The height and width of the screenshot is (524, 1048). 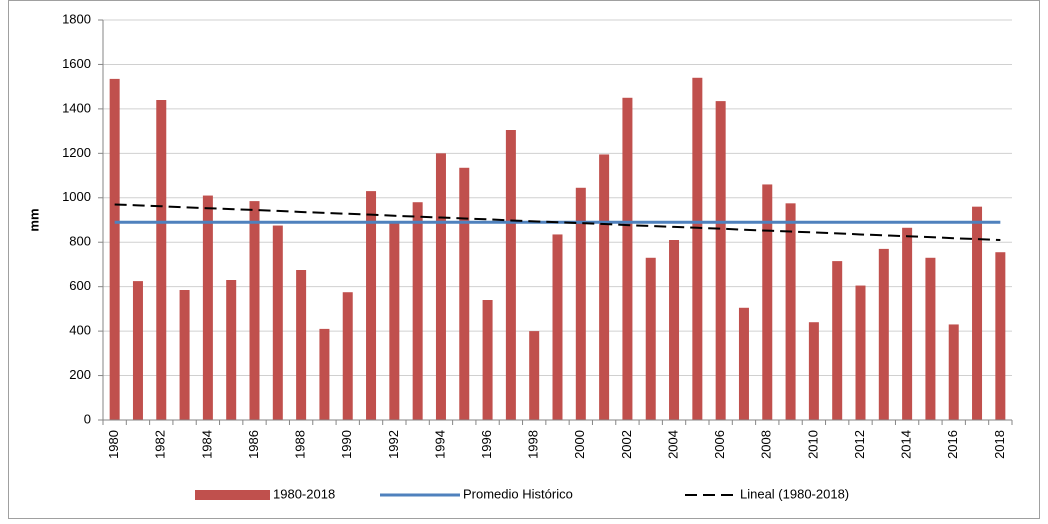 What do you see at coordinates (557, 222) in the screenshot?
I see `line-series` at bounding box center [557, 222].